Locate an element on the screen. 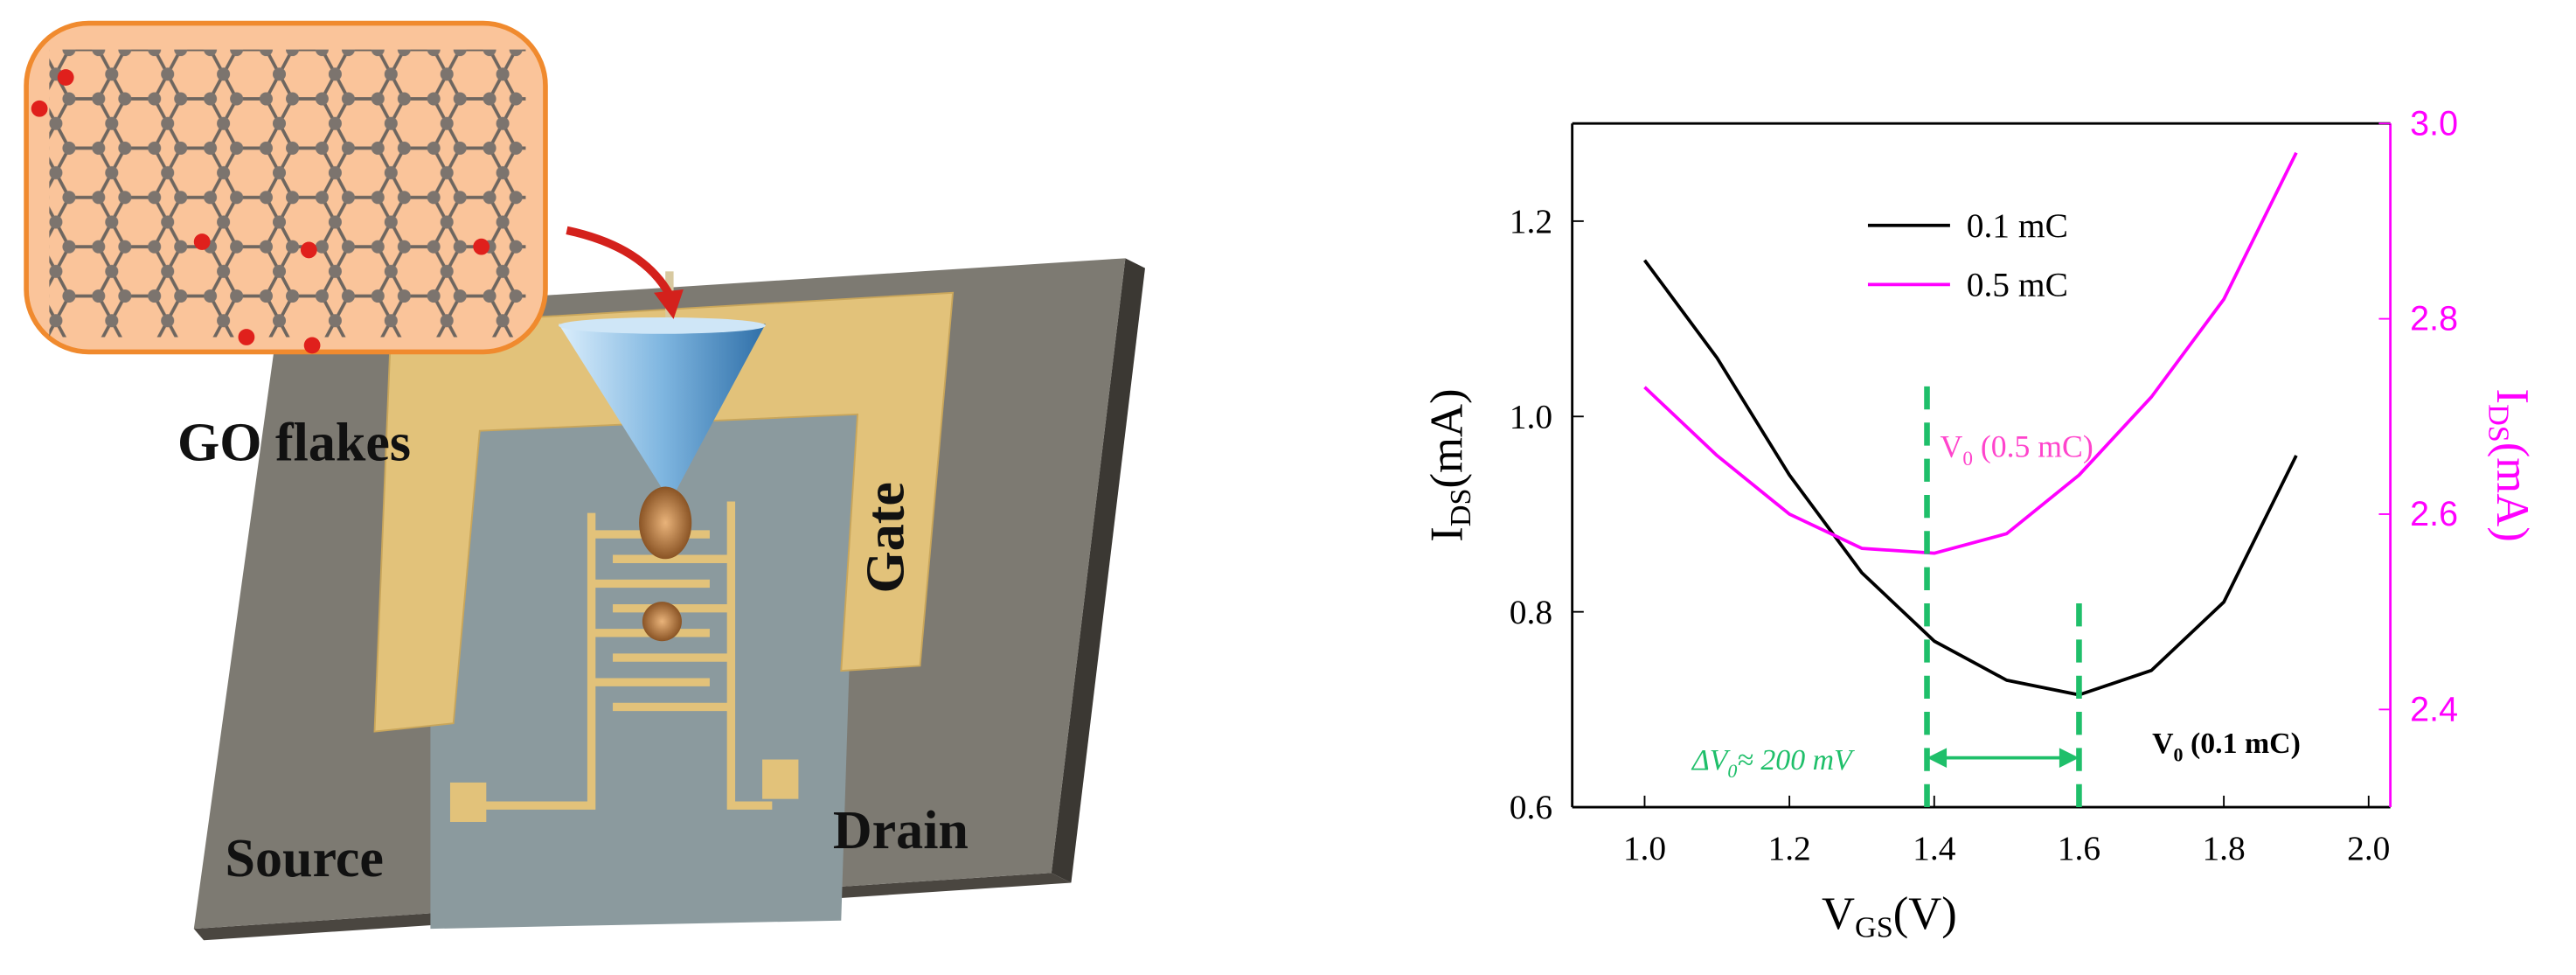  y2-tick-label: 2.4 is located at coordinates (2434, 710).